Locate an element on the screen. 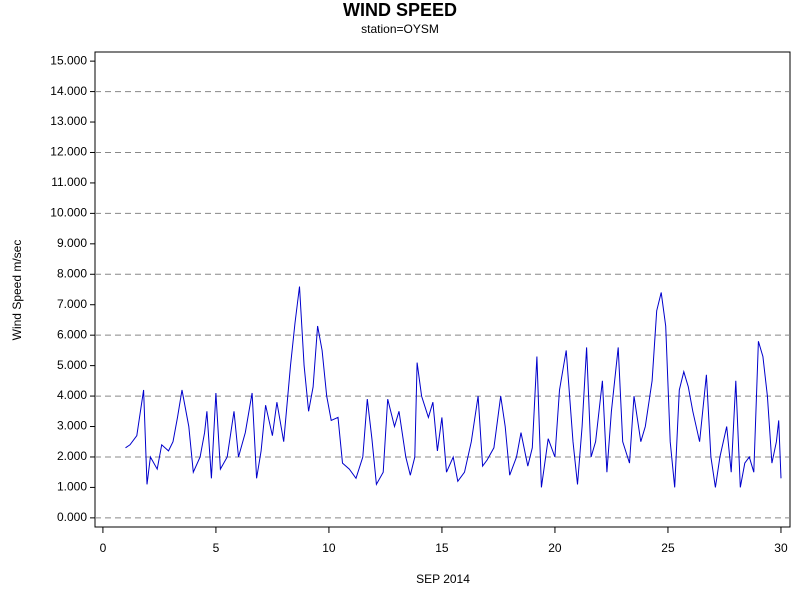  y-tick-label: 7.000 is located at coordinates (72, 304).